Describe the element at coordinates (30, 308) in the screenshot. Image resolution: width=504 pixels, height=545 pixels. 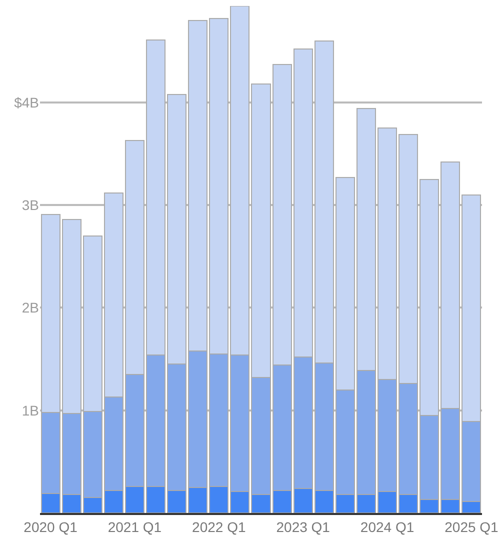
I see `y-tick-label: 2B` at that location.